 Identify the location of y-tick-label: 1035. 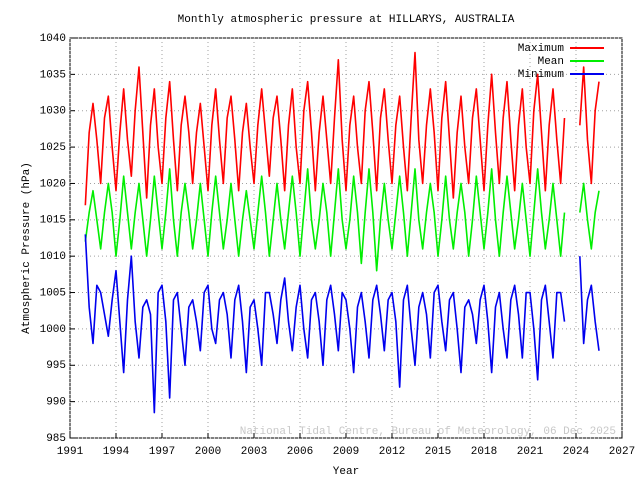
(53, 75).